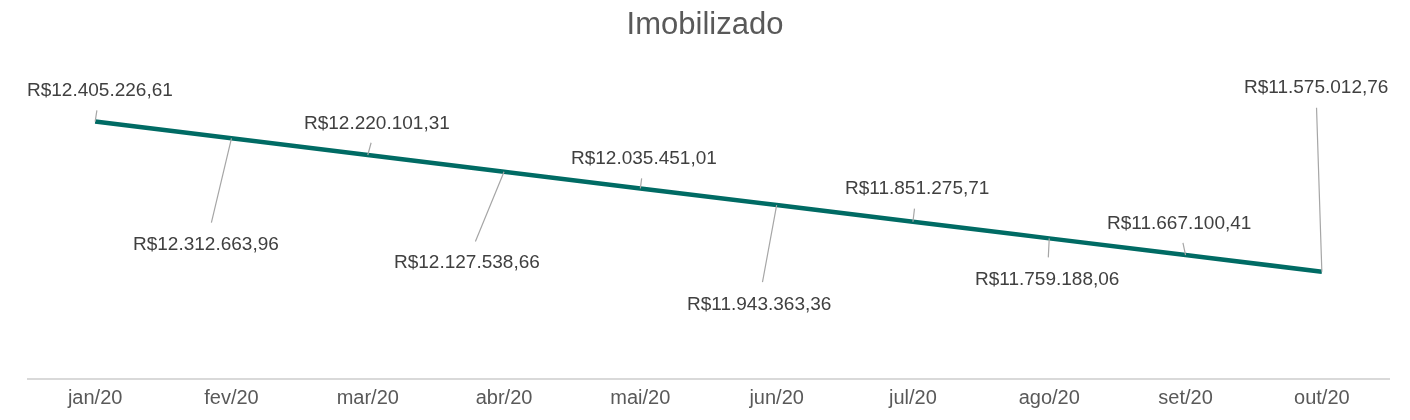 This screenshot has height=420, width=1410. I want to click on data-label: R$12.312.663,96, so click(206, 243).